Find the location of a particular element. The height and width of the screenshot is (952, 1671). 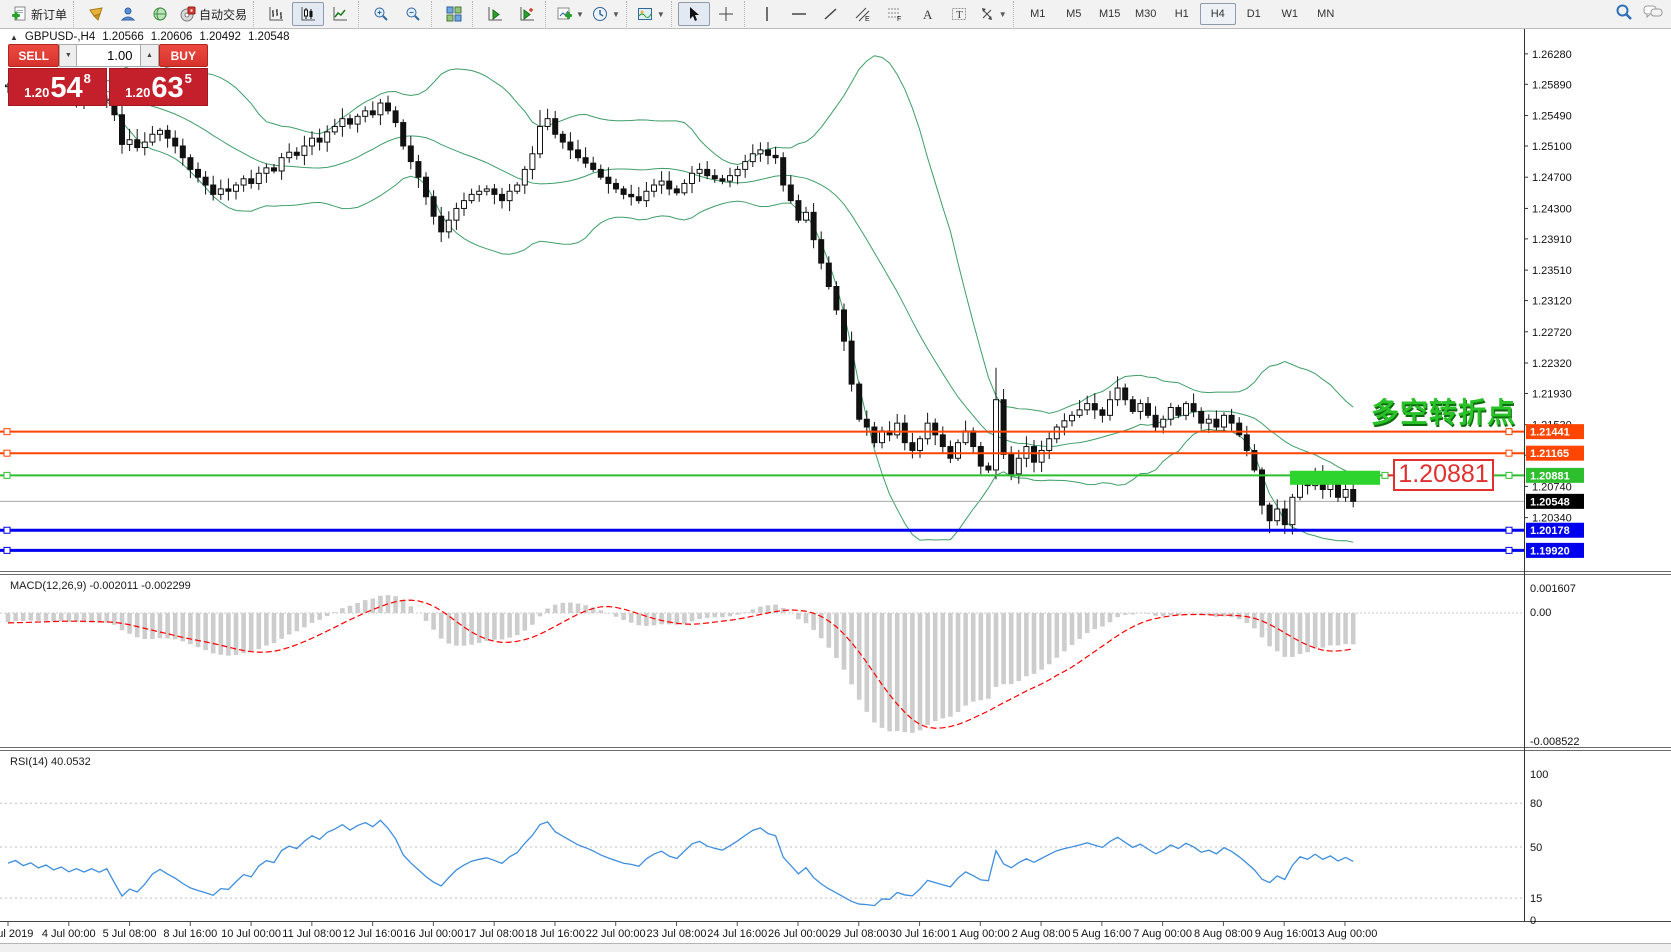

buy-price-pip: 5 is located at coordinates (188, 78).